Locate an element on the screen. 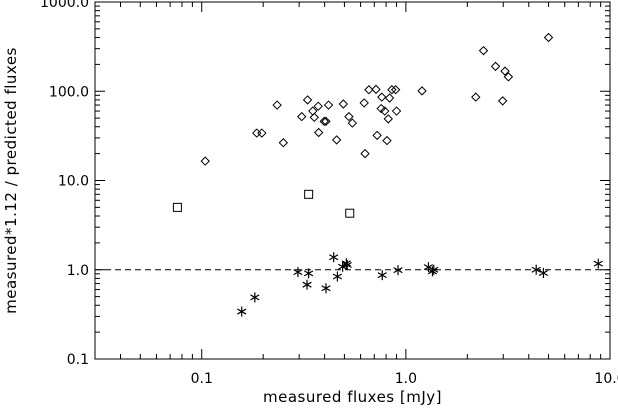  x-tick-label: 1.0 is located at coordinates (406, 379).